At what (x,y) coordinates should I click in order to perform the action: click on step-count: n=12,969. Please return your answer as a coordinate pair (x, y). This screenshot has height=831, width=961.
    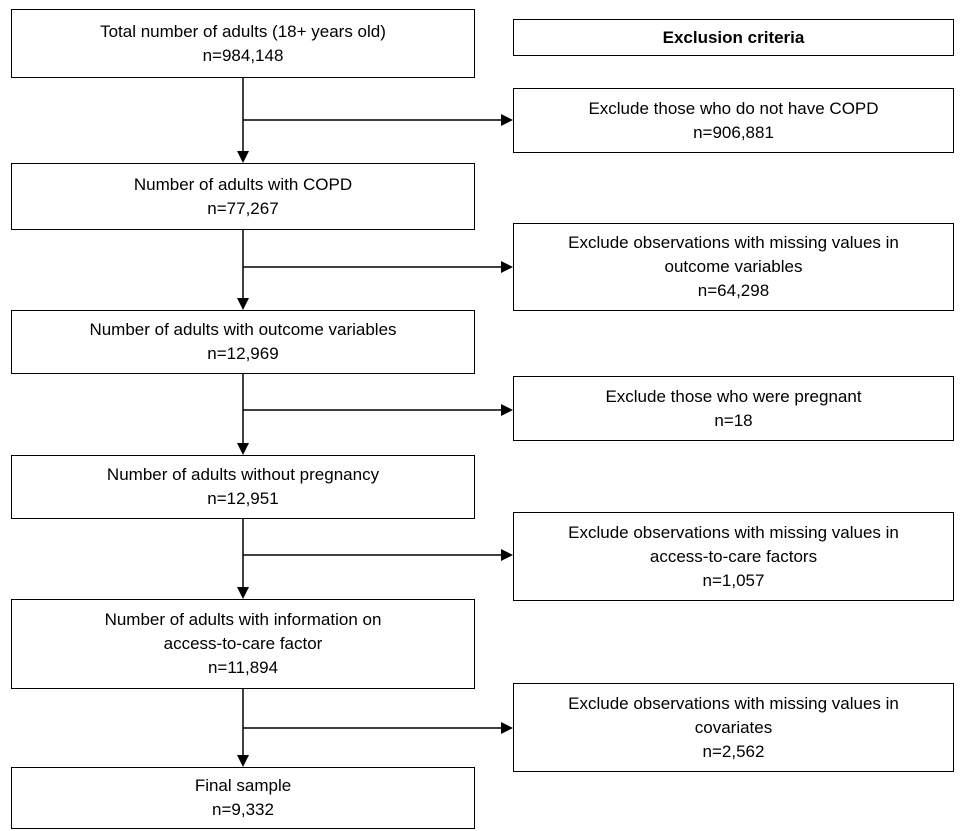
    Looking at the image, I should click on (243, 353).